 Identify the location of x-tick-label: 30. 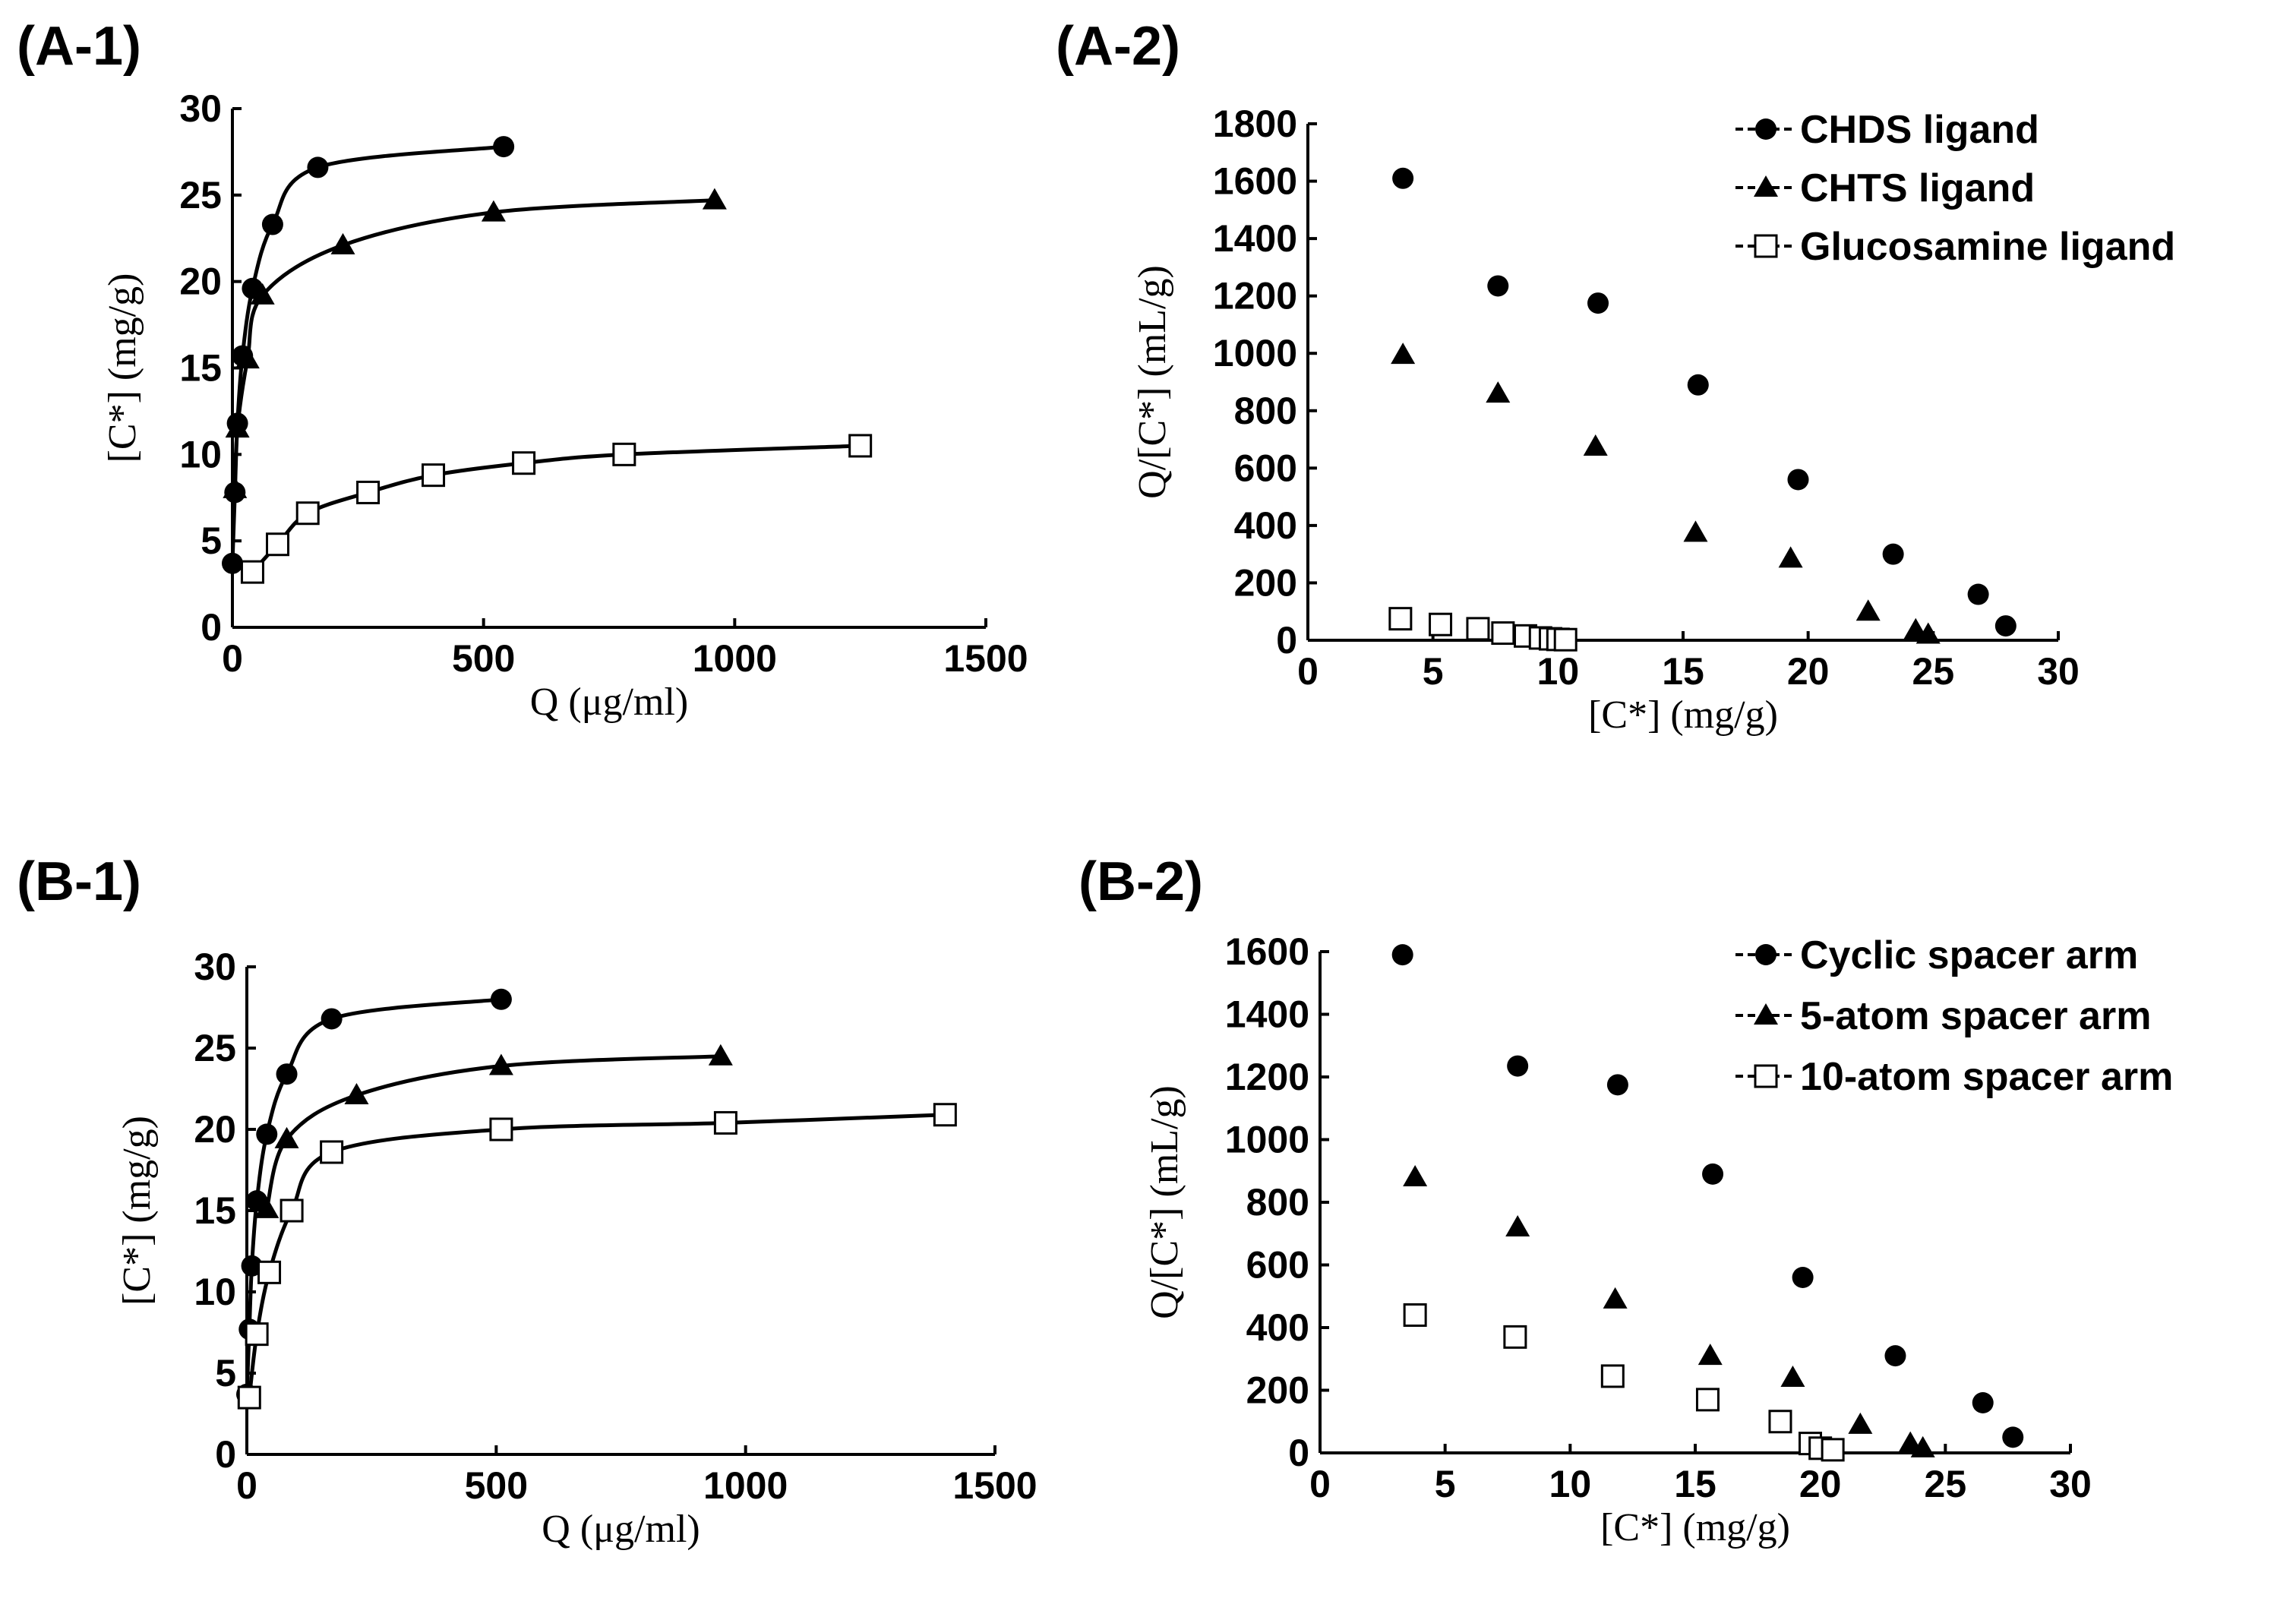
(2070, 1484).